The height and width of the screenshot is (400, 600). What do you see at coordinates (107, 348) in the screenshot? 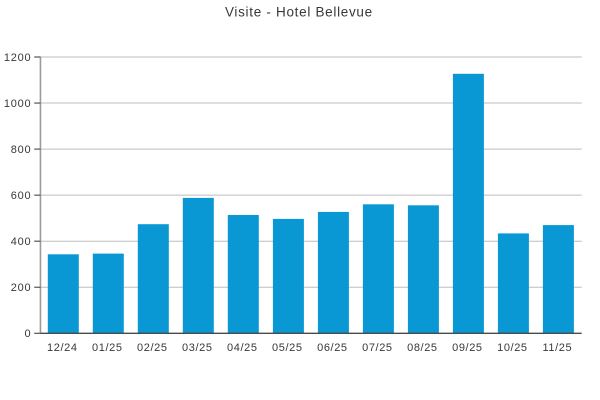
I see `svg-text: 01/25` at bounding box center [107, 348].